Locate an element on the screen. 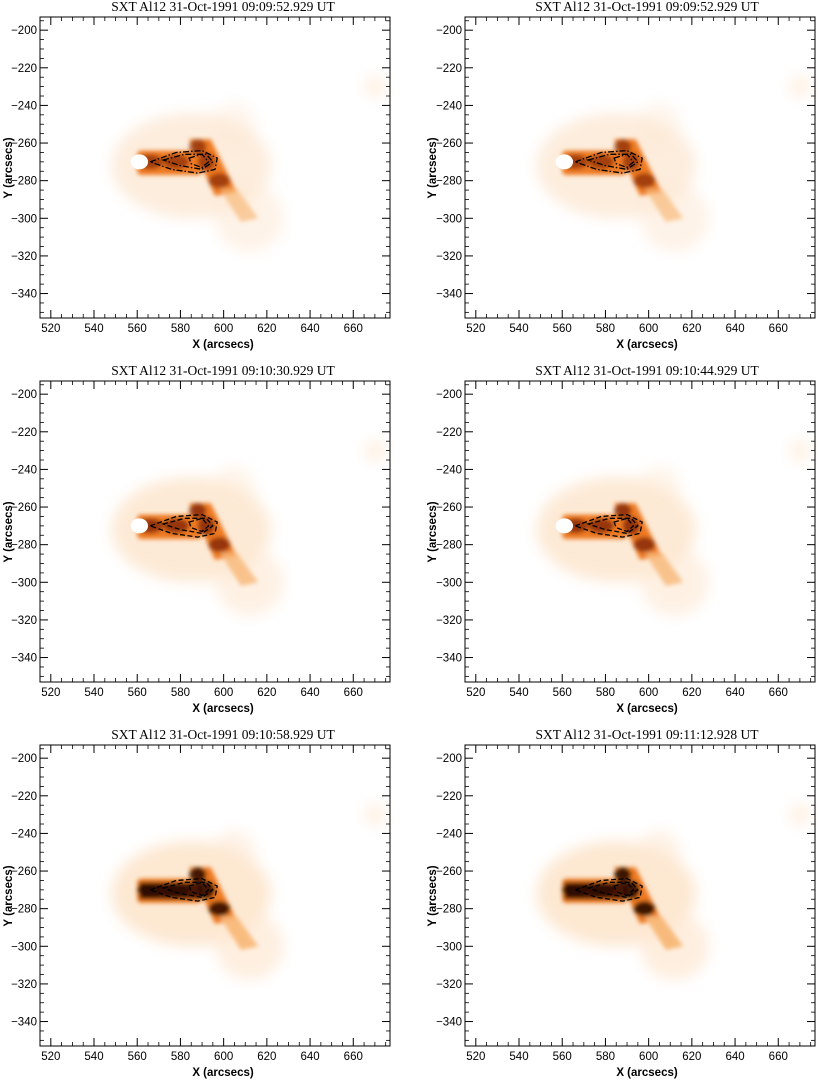 This screenshot has height=1080, width=818. x-tick-label: 600 is located at coordinates (223, 329).